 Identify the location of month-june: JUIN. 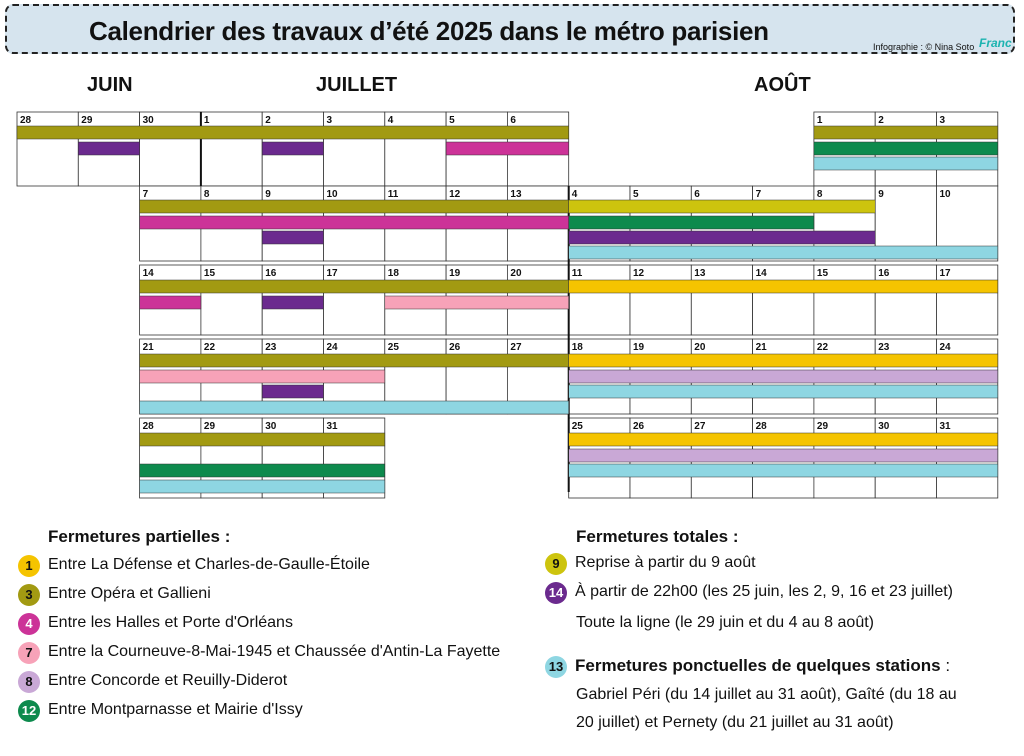
(110, 85).